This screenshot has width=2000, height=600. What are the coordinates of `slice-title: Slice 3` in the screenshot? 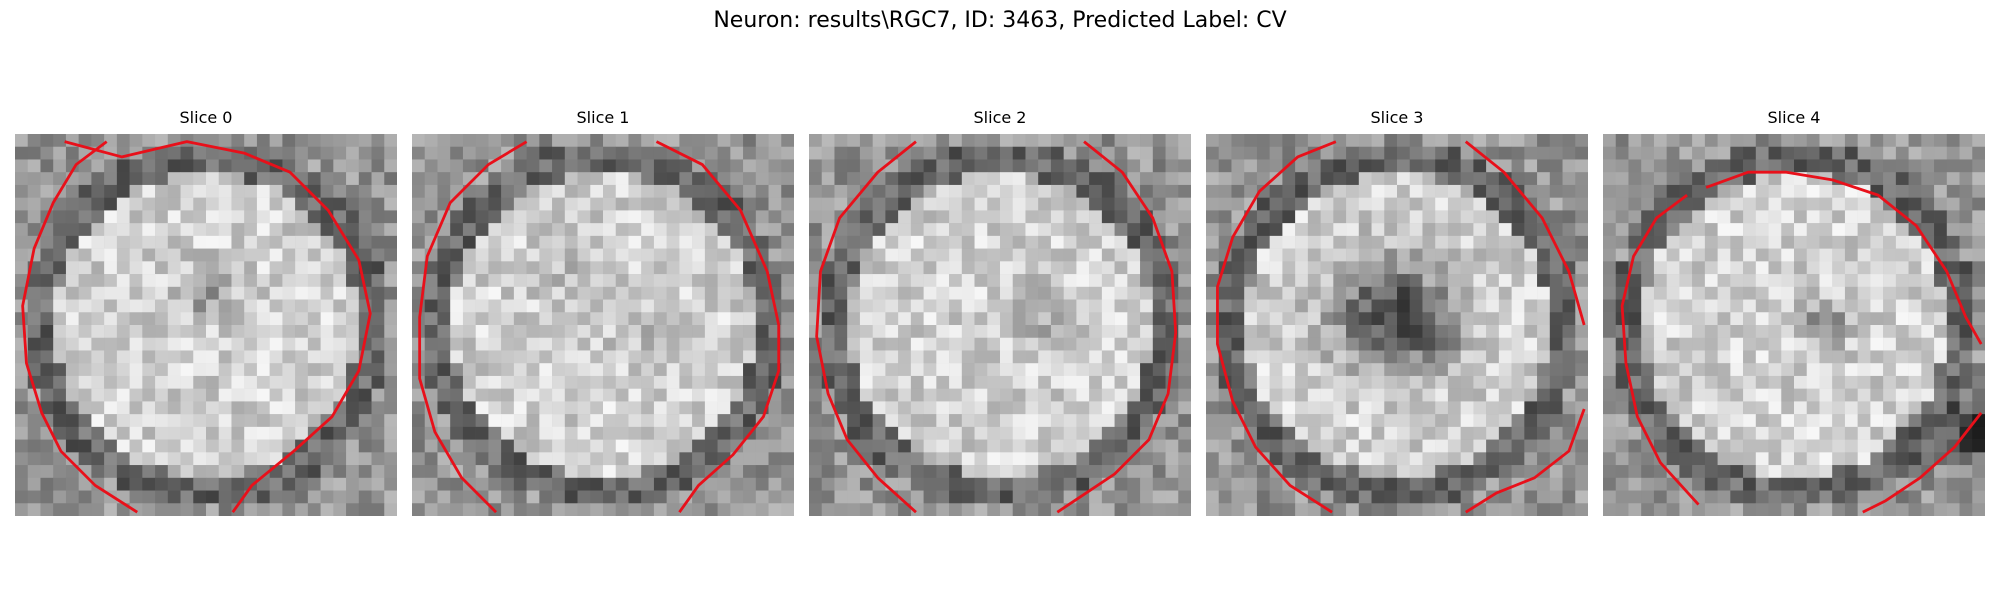 It's located at (1397, 117).